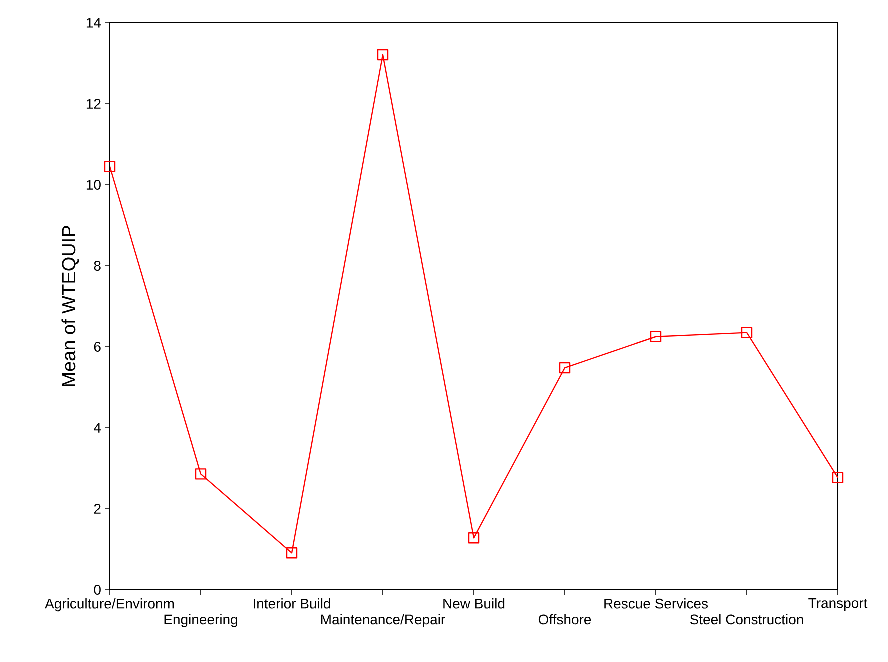 Image resolution: width=888 pixels, height=662 pixels. Describe the element at coordinates (93, 104) in the screenshot. I see `y-tick-label: 12` at that location.